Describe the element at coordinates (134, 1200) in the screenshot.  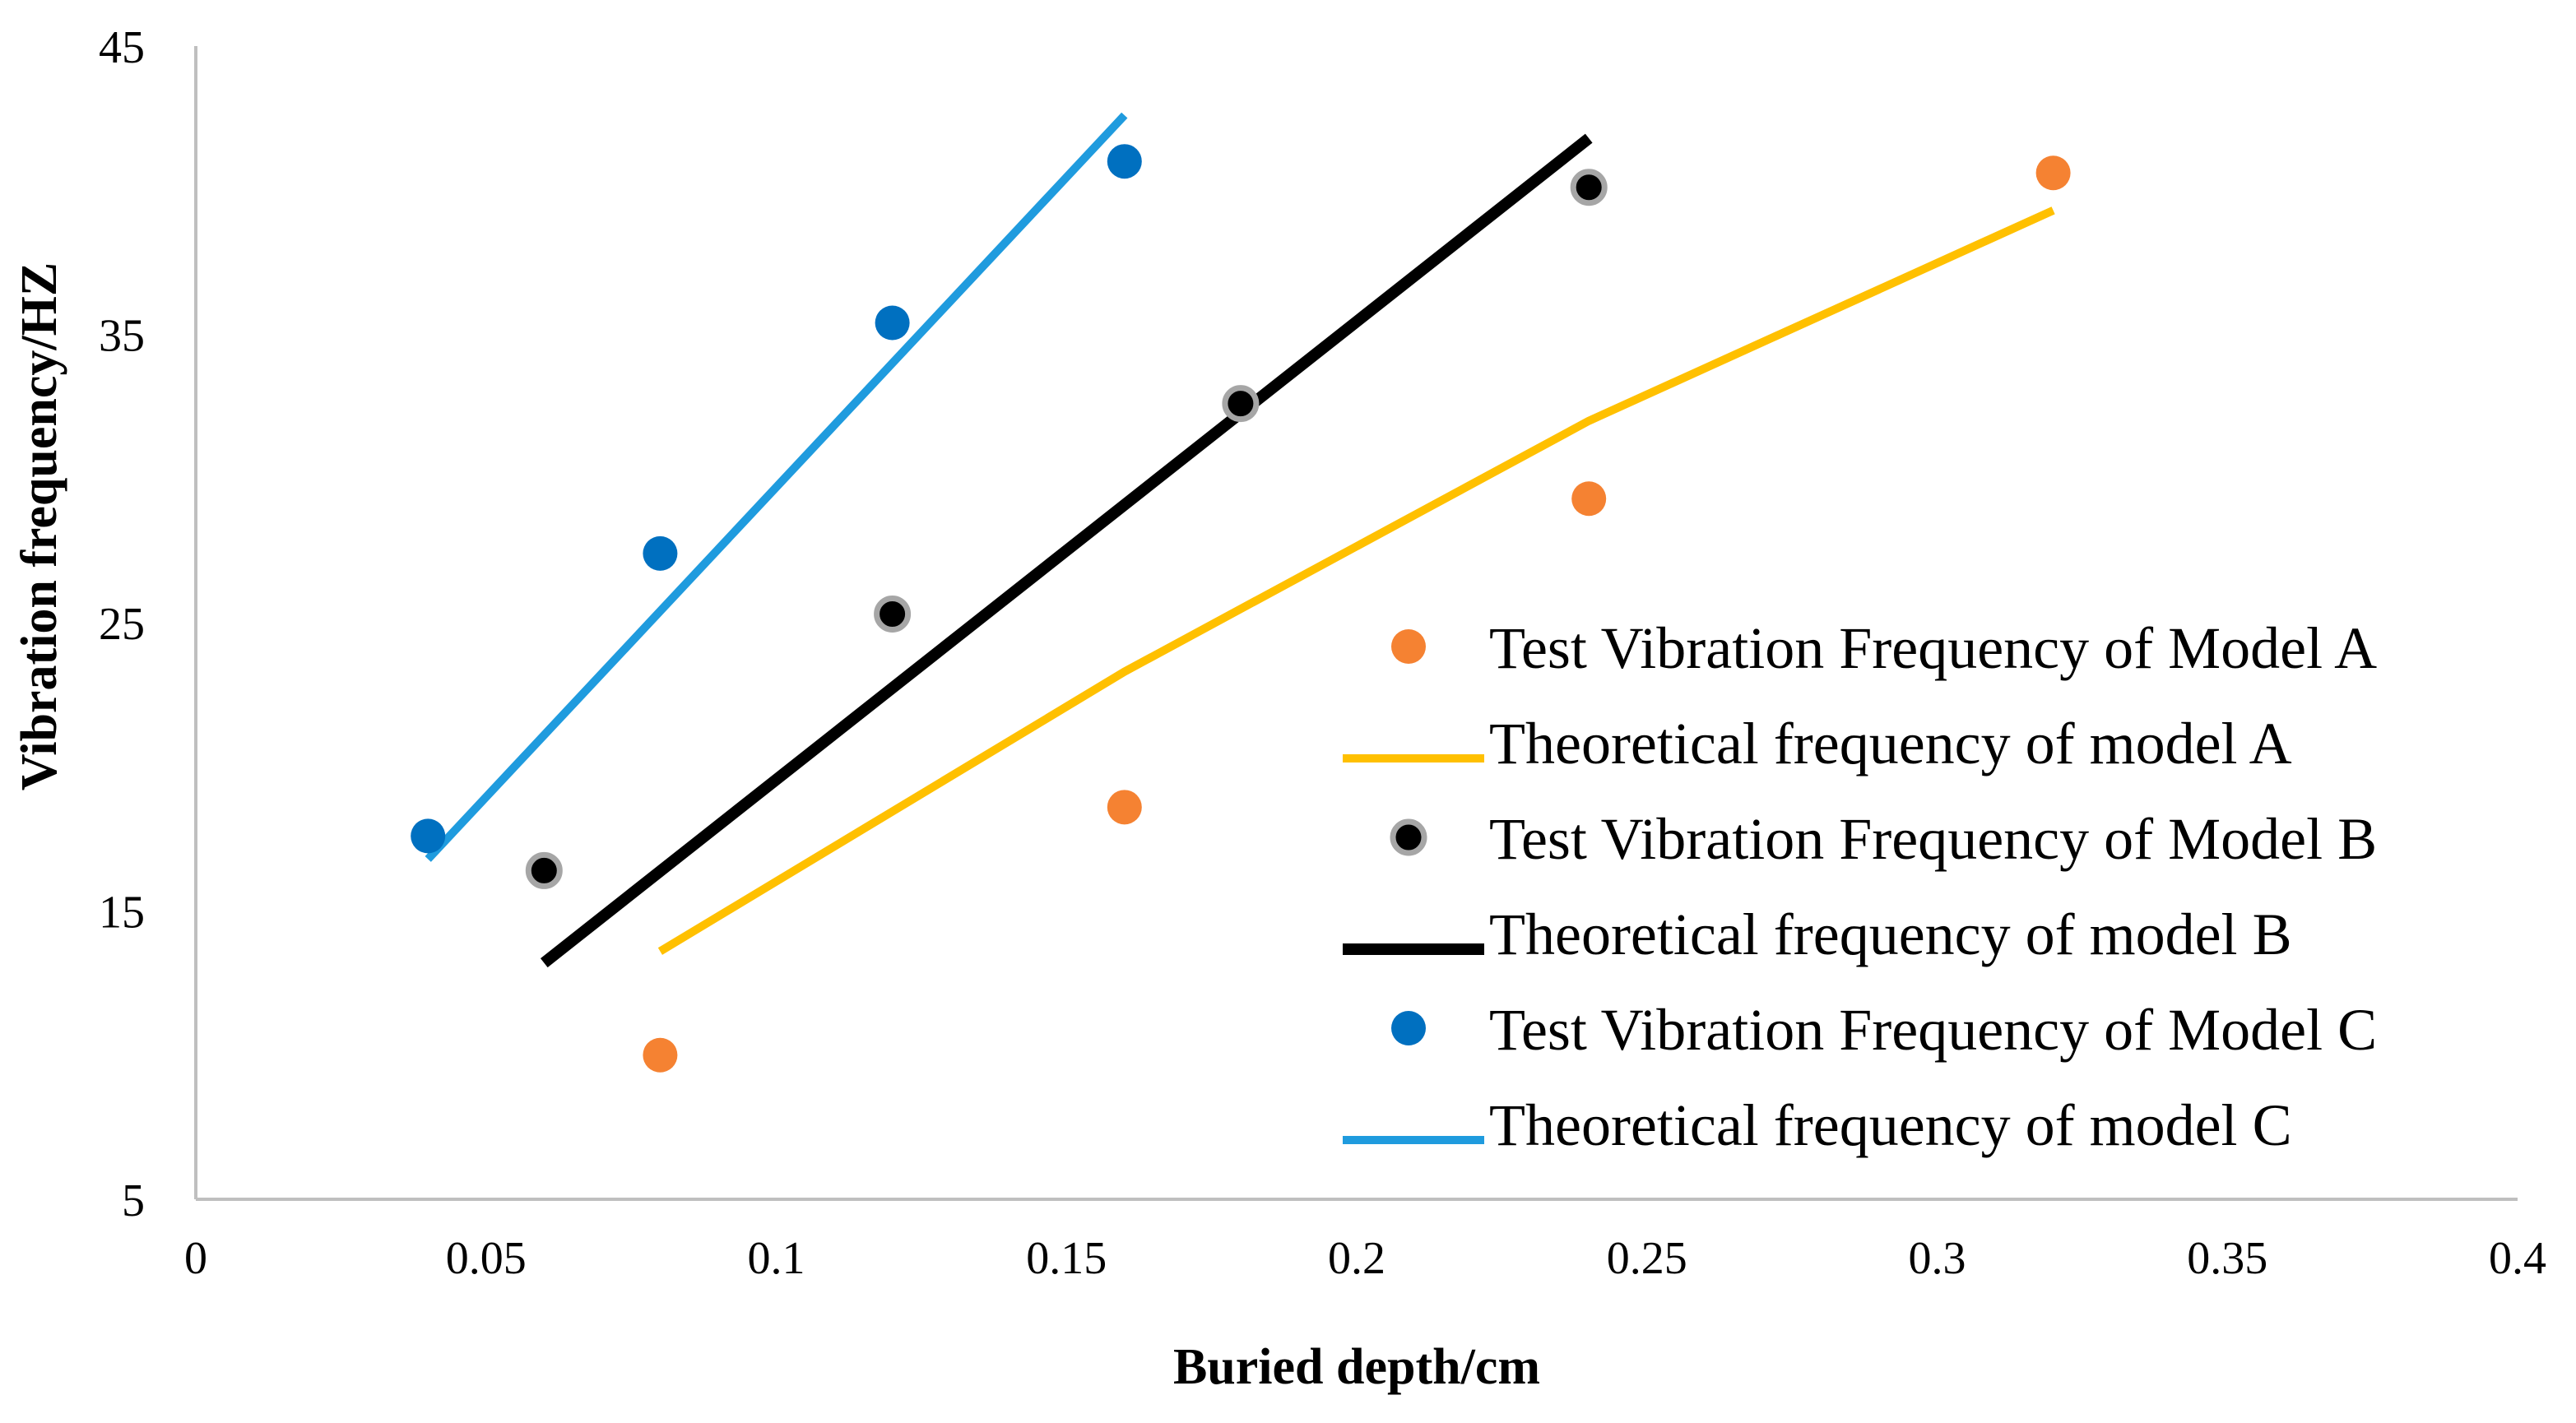
I see `y-tick-label: 5` at that location.